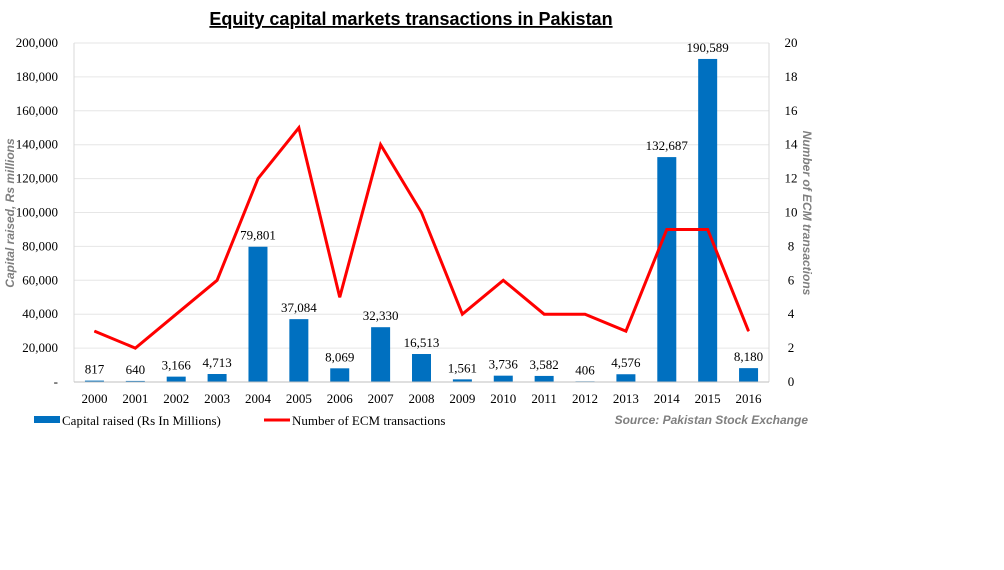 Image resolution: width=1004 pixels, height=570 pixels. What do you see at coordinates (708, 398) in the screenshot?
I see `x-tick-label: 2015` at bounding box center [708, 398].